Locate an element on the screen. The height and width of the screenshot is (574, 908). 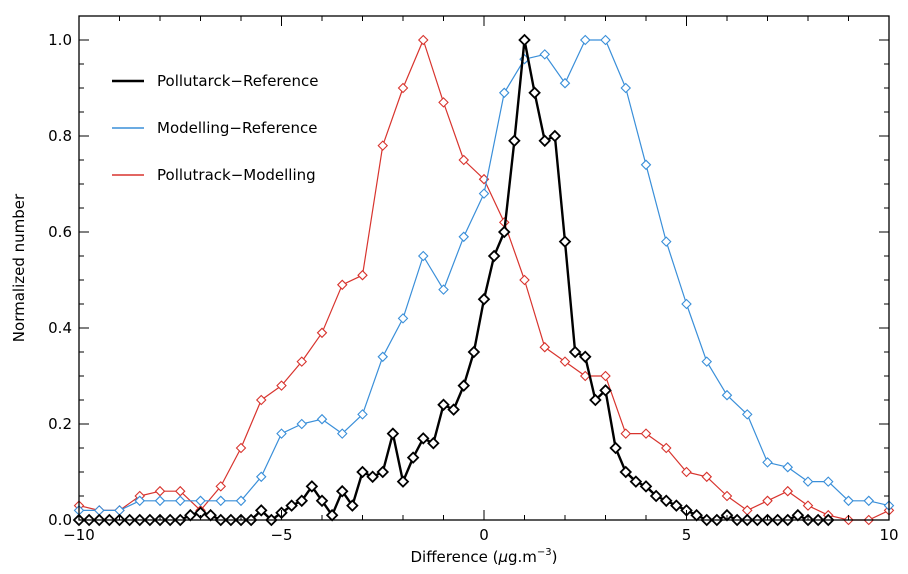
legend-label: Modelling−Reference is located at coordinates (237, 128).